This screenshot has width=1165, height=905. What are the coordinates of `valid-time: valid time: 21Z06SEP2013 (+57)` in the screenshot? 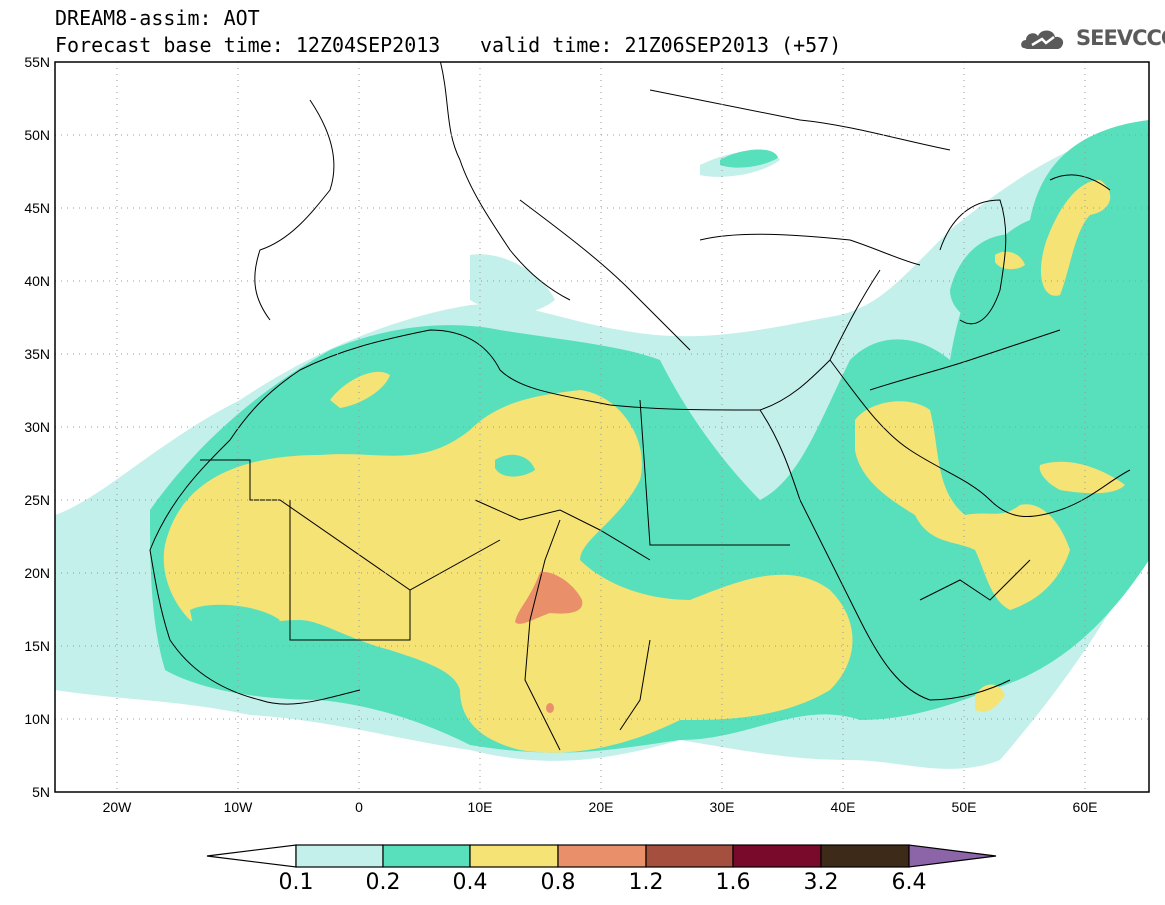 It's located at (661, 45).